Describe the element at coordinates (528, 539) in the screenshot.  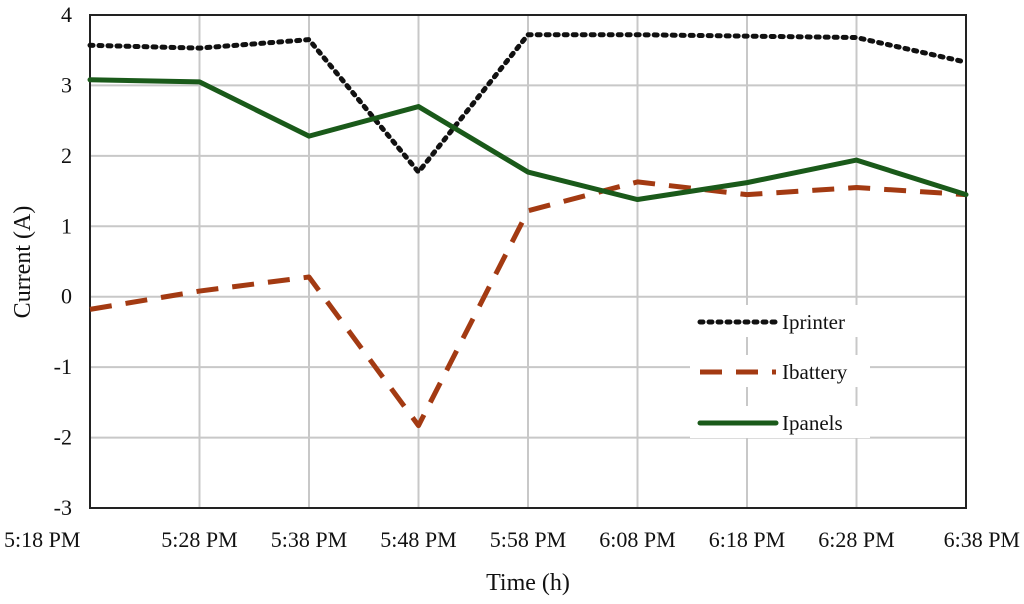
I see `x-tick-label: 5:58 PM` at that location.